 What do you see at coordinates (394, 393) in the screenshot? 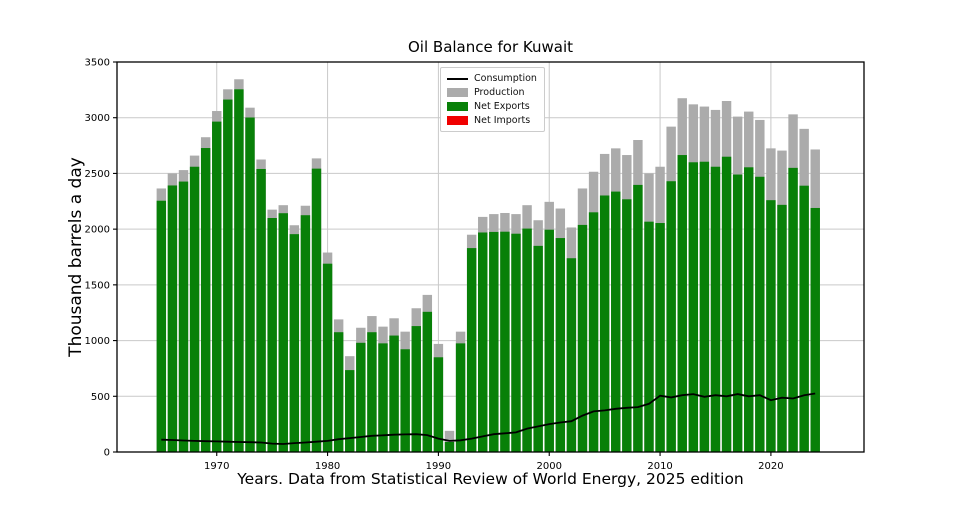
I see `bar-net-exports-1986` at bounding box center [394, 393].